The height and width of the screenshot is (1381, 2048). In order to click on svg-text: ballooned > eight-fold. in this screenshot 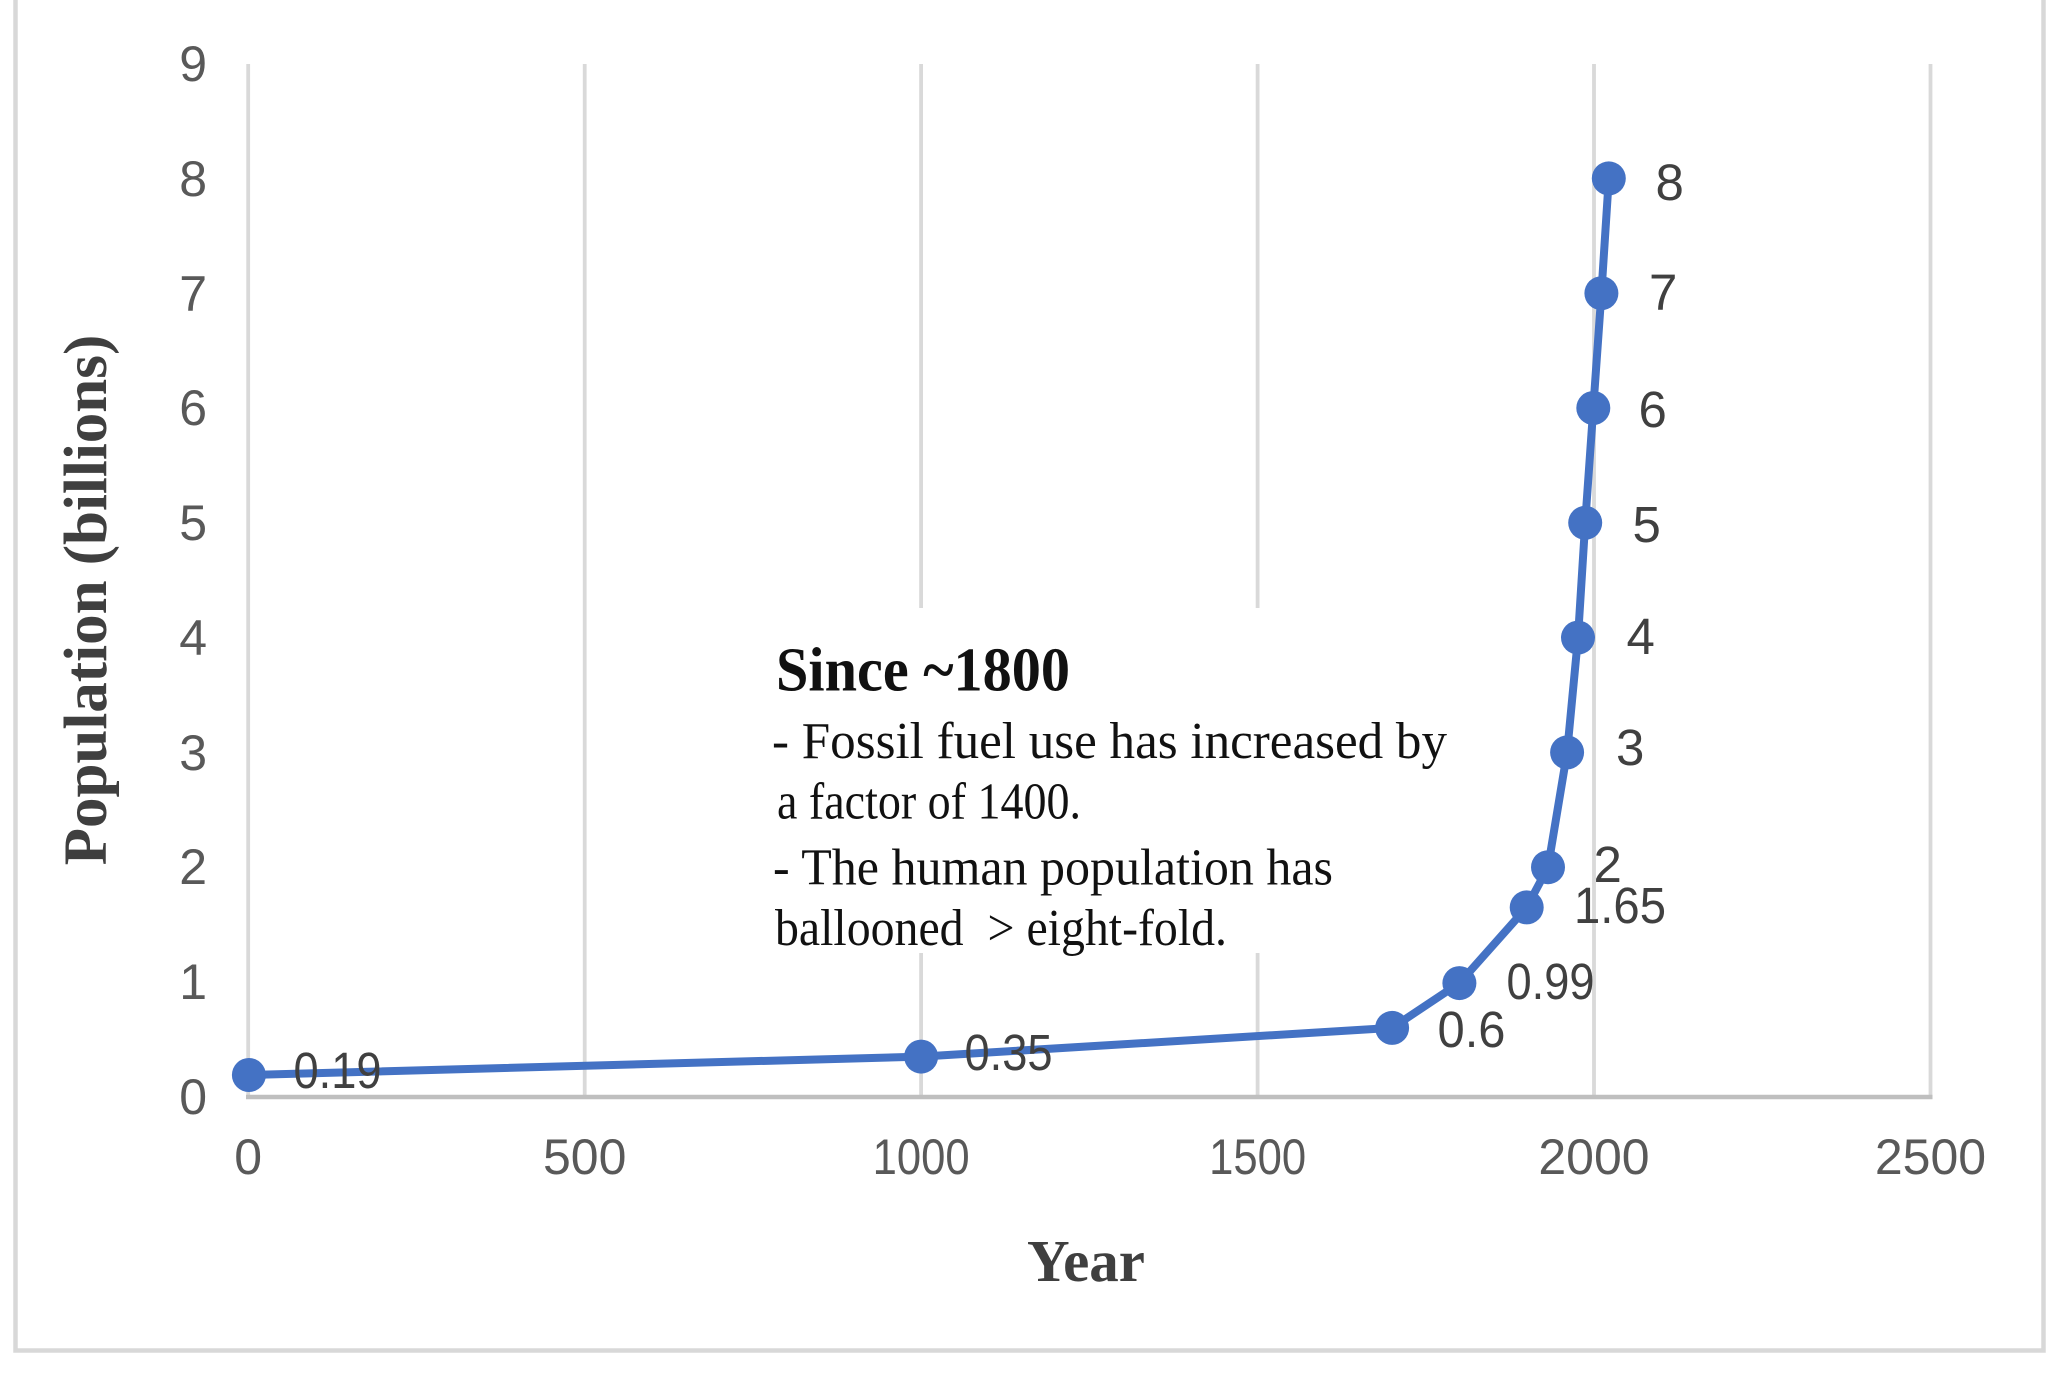, I will do `click(1001, 928)`.